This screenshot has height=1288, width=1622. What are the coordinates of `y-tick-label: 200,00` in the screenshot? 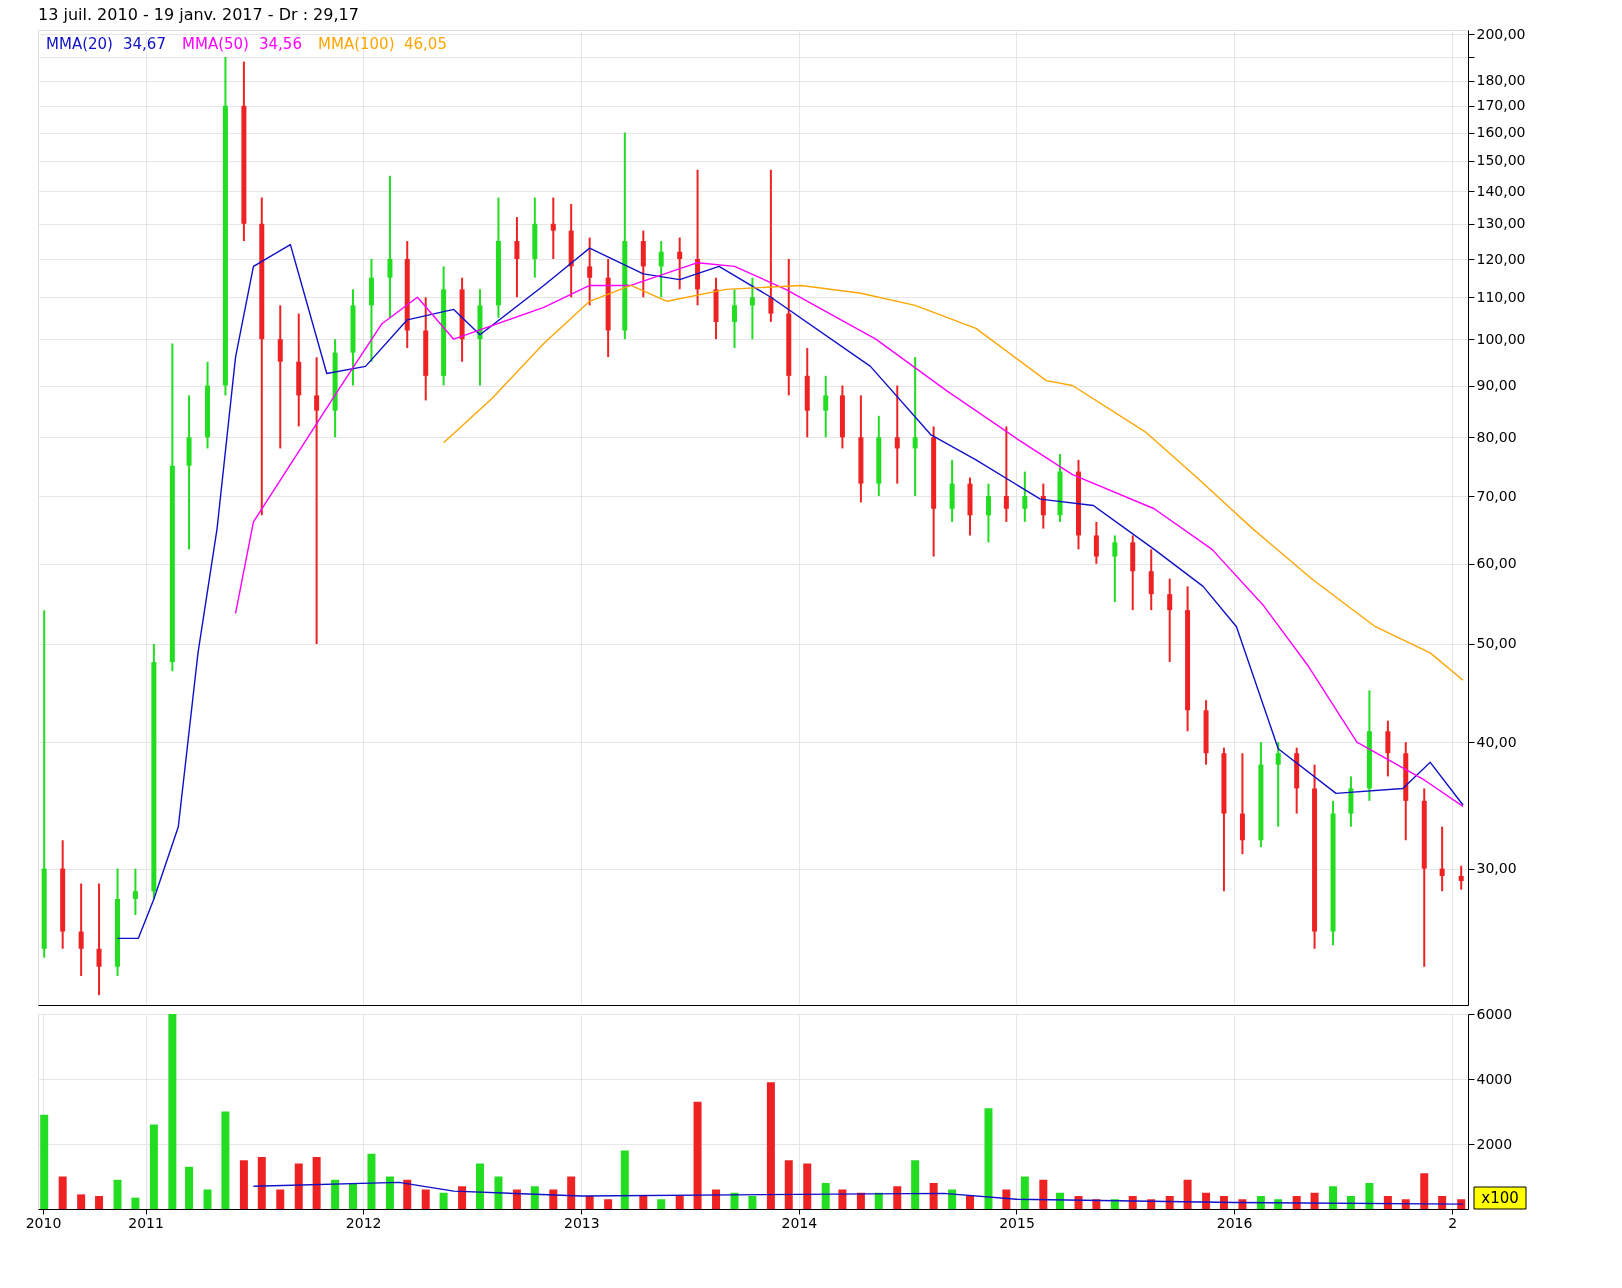 It's located at (1501, 33).